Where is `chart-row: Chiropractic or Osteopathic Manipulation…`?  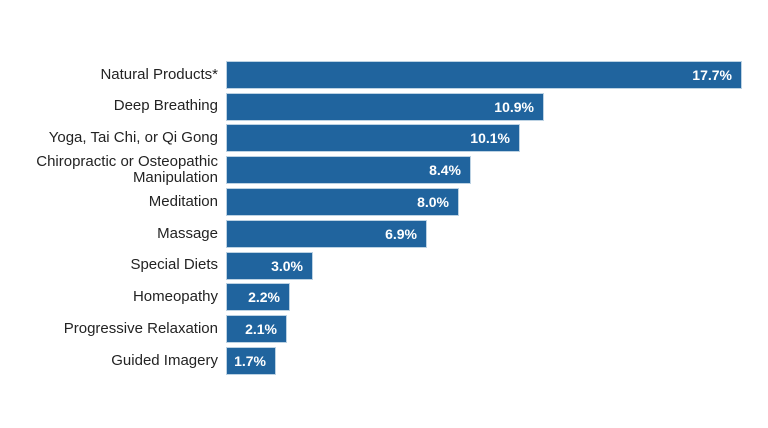 chart-row: Chiropractic or Osteopathic Manipulation… is located at coordinates (384, 169).